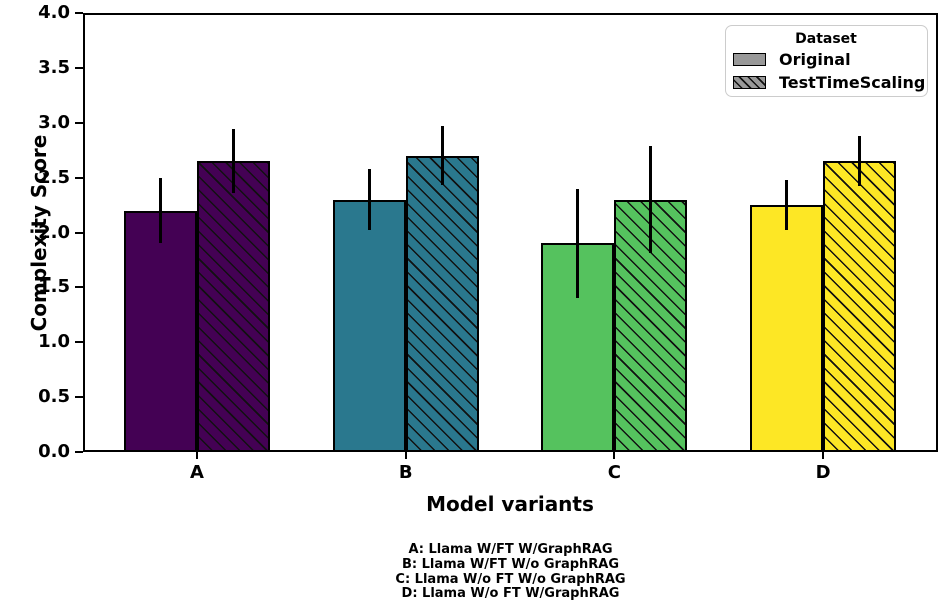 Image resolution: width=946 pixels, height=615 pixels. What do you see at coordinates (651, 199) in the screenshot?
I see `error-bar-testtimescaling-c` at bounding box center [651, 199].